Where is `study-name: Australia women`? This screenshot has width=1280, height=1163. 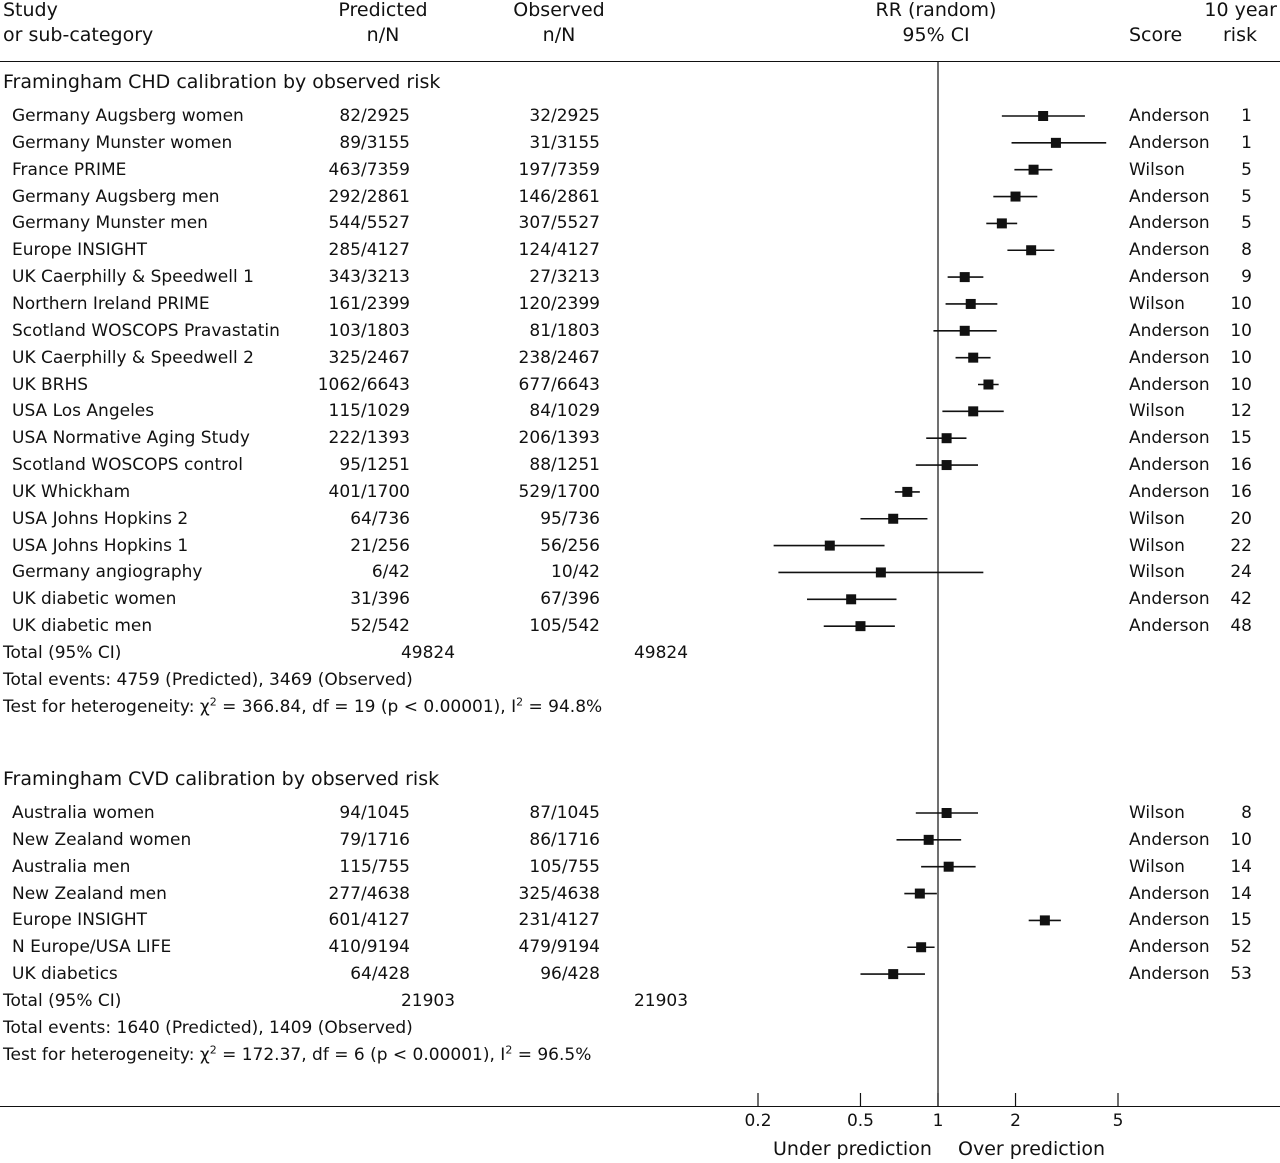 study-name: Australia women is located at coordinates (83, 813).